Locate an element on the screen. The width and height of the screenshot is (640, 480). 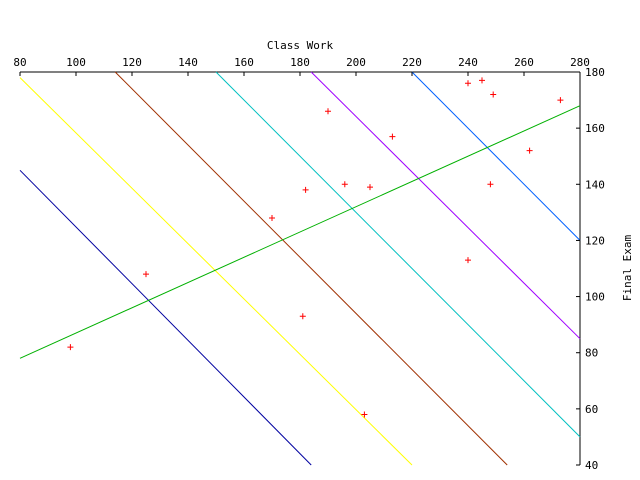
y-tick-label: 100 is located at coordinates (595, 297).